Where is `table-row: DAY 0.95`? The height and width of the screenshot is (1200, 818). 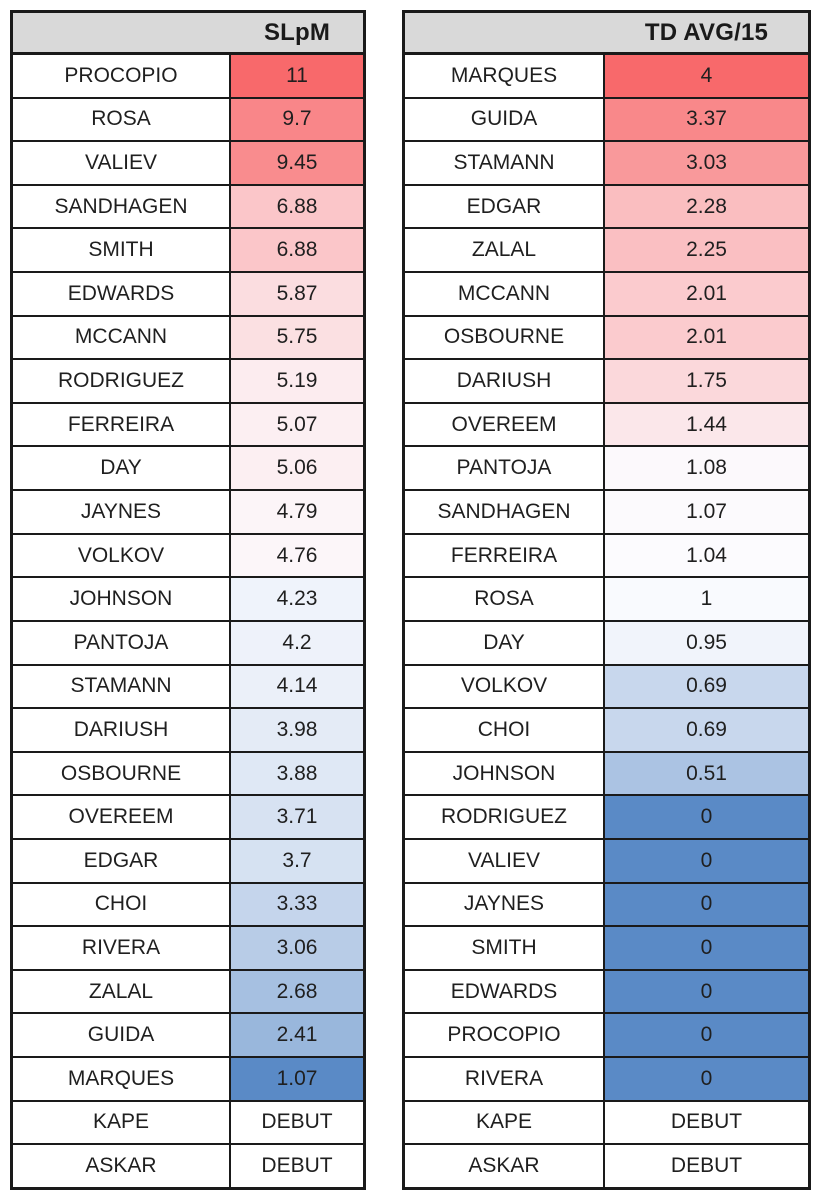
table-row: DAY 0.95 is located at coordinates (606, 643).